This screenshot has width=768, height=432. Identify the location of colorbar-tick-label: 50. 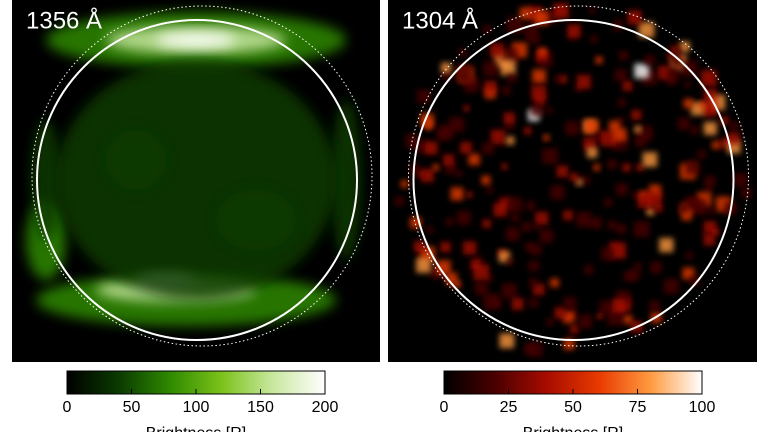
(573, 407).